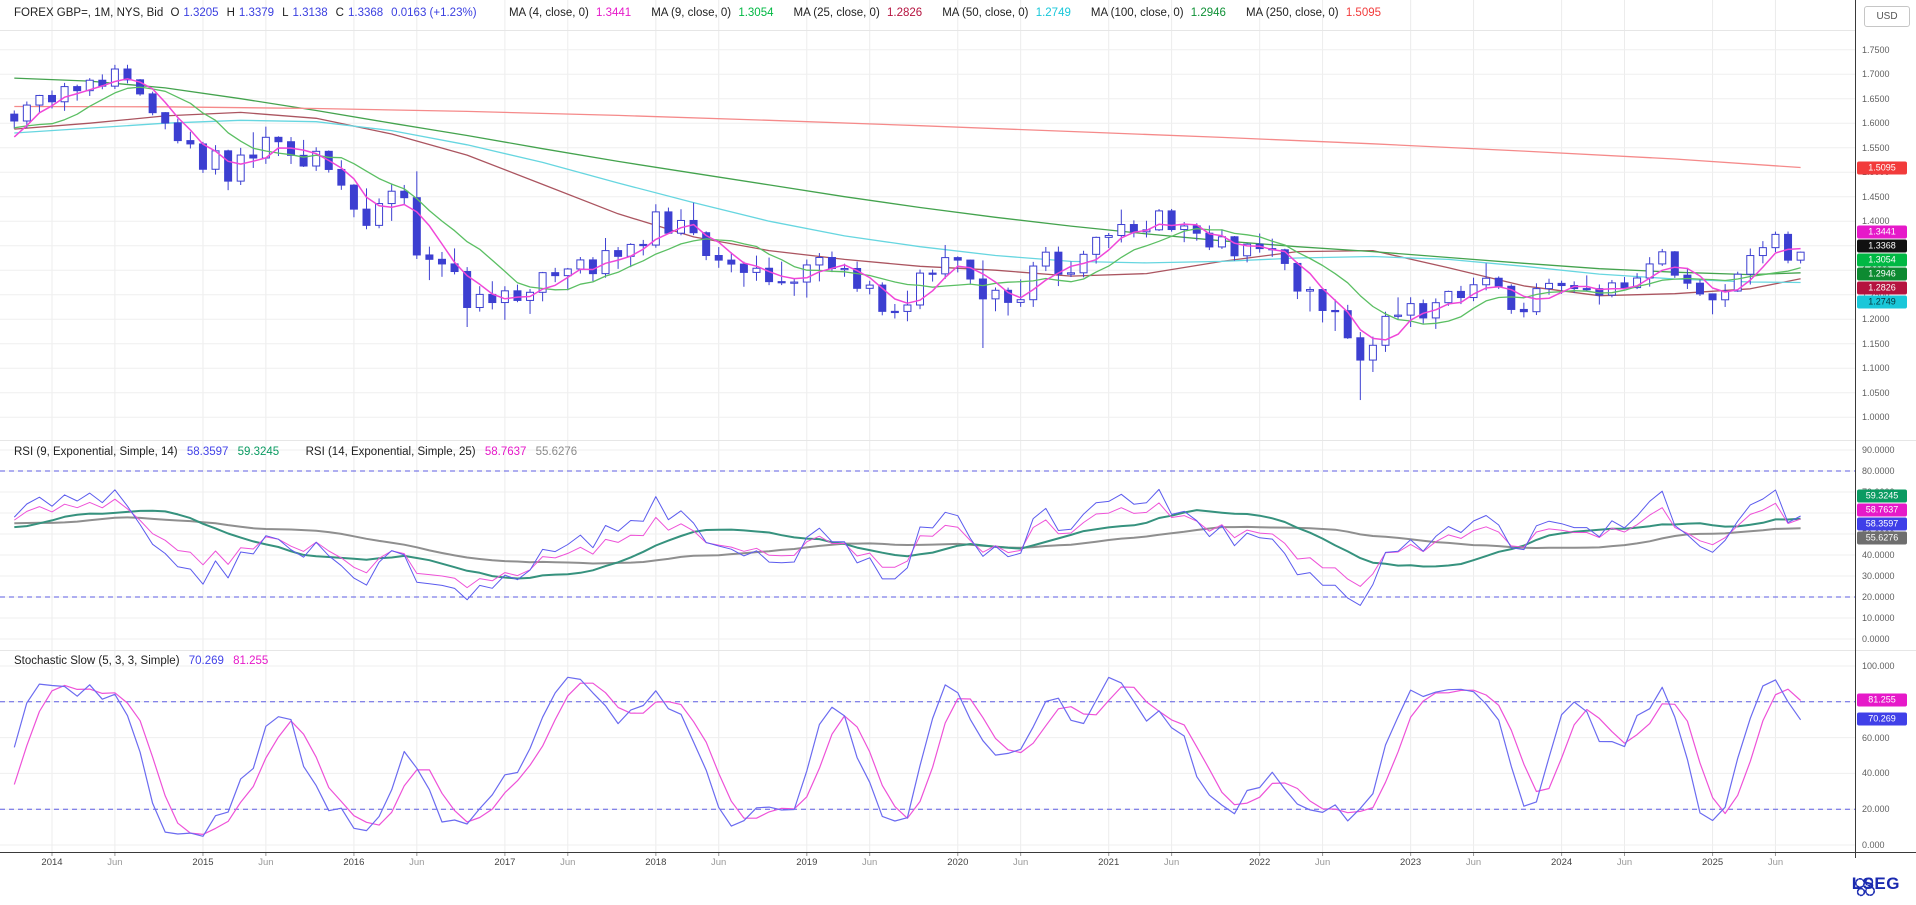  Describe the element at coordinates (1878, 555) in the screenshot. I see `rsi-tick: 40.0000` at that location.